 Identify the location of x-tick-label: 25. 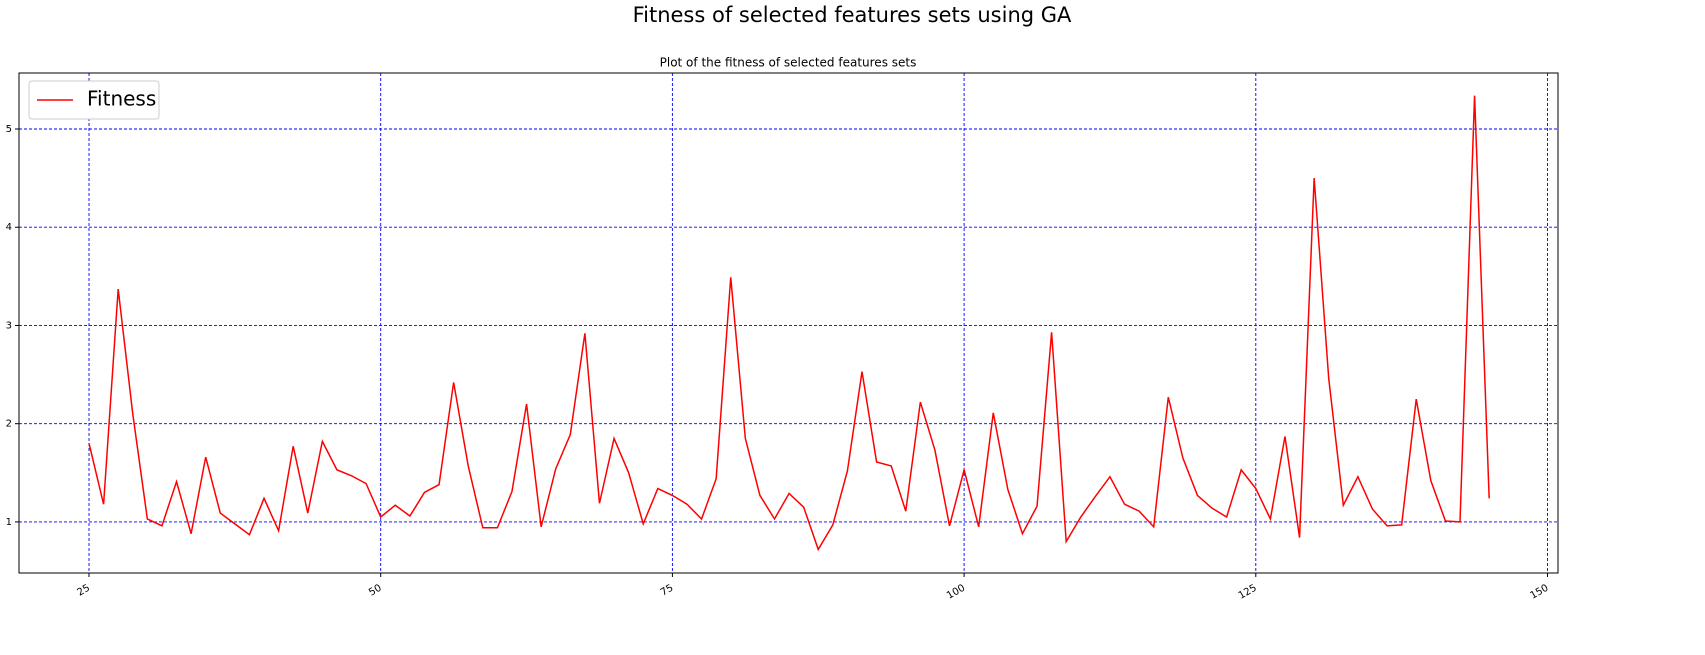
(83, 591).